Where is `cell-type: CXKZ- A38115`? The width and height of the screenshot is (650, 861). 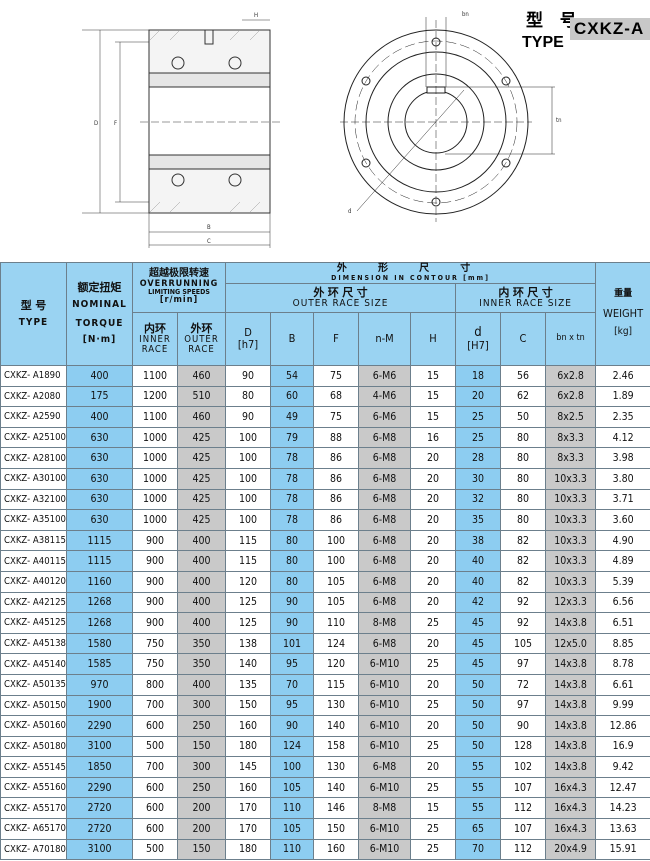 cell-type: CXKZ- A38115 is located at coordinates (33, 540).